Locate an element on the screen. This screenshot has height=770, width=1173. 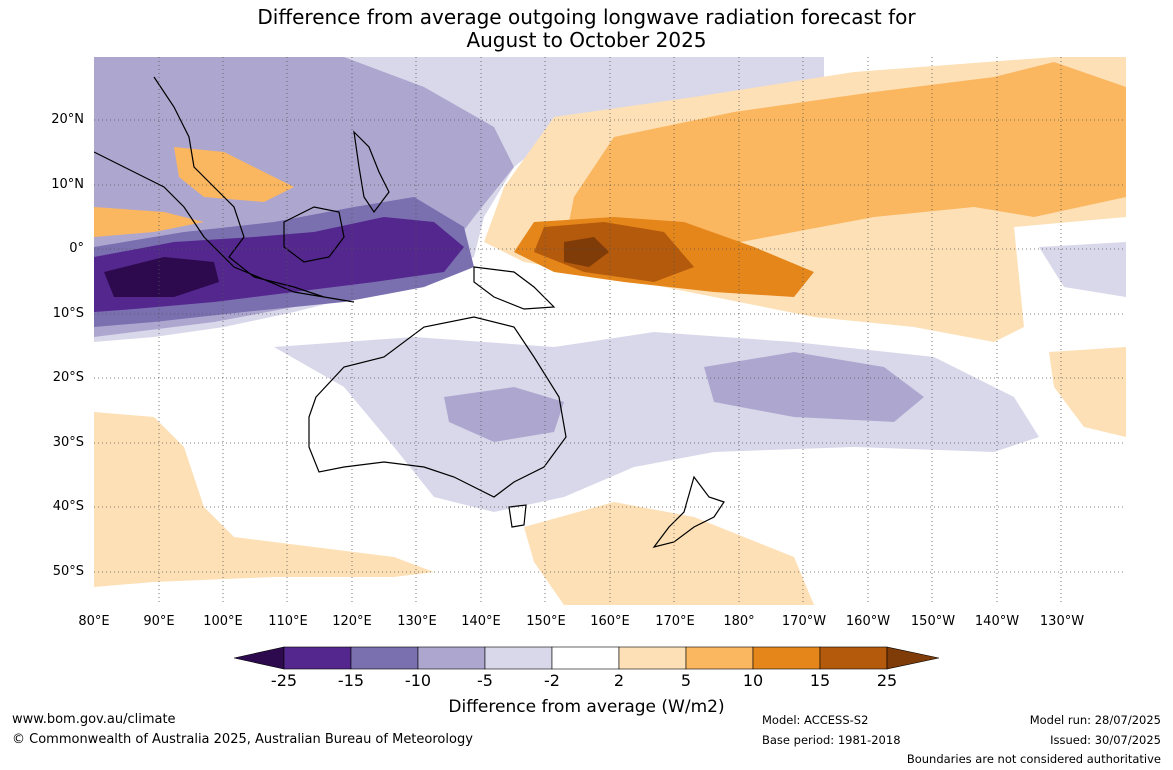
lon-label-170e: 170°E is located at coordinates (675, 621).